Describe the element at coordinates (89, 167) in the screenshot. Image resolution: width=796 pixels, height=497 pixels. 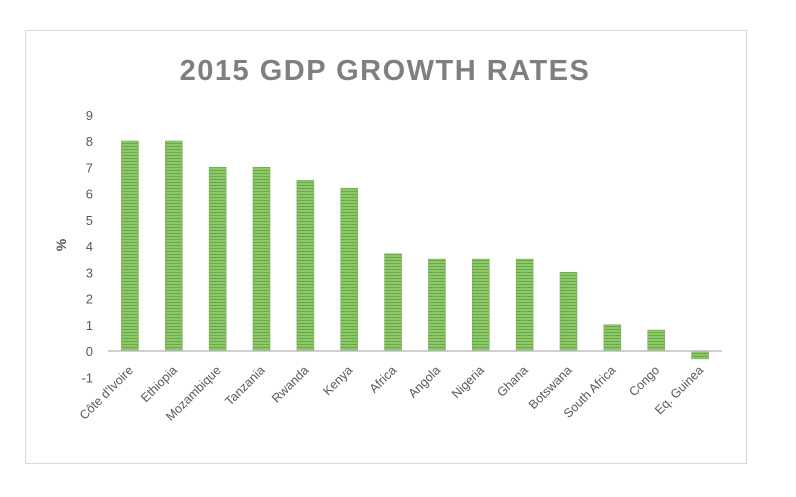
I see `y-tick-label: 7` at that location.